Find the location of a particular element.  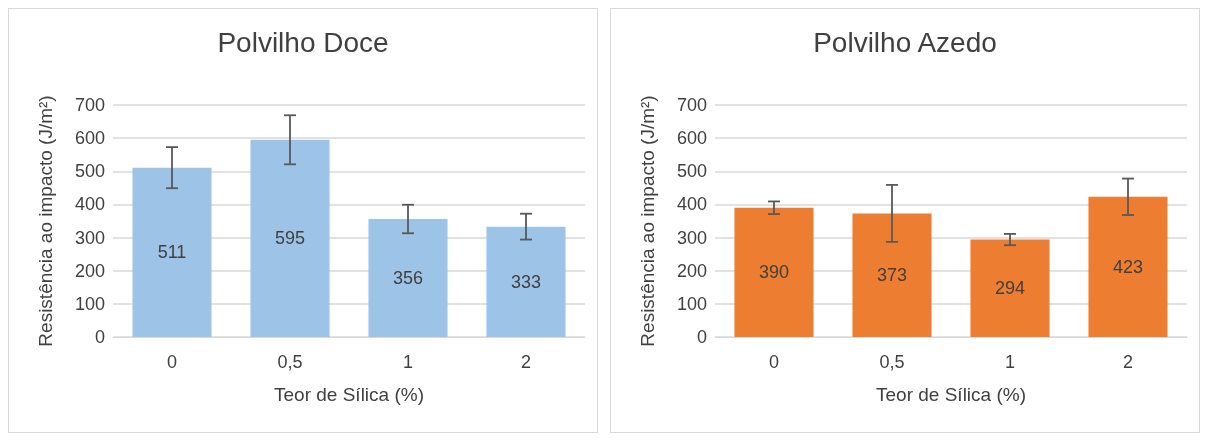

data-label: 390 is located at coordinates (774, 272).